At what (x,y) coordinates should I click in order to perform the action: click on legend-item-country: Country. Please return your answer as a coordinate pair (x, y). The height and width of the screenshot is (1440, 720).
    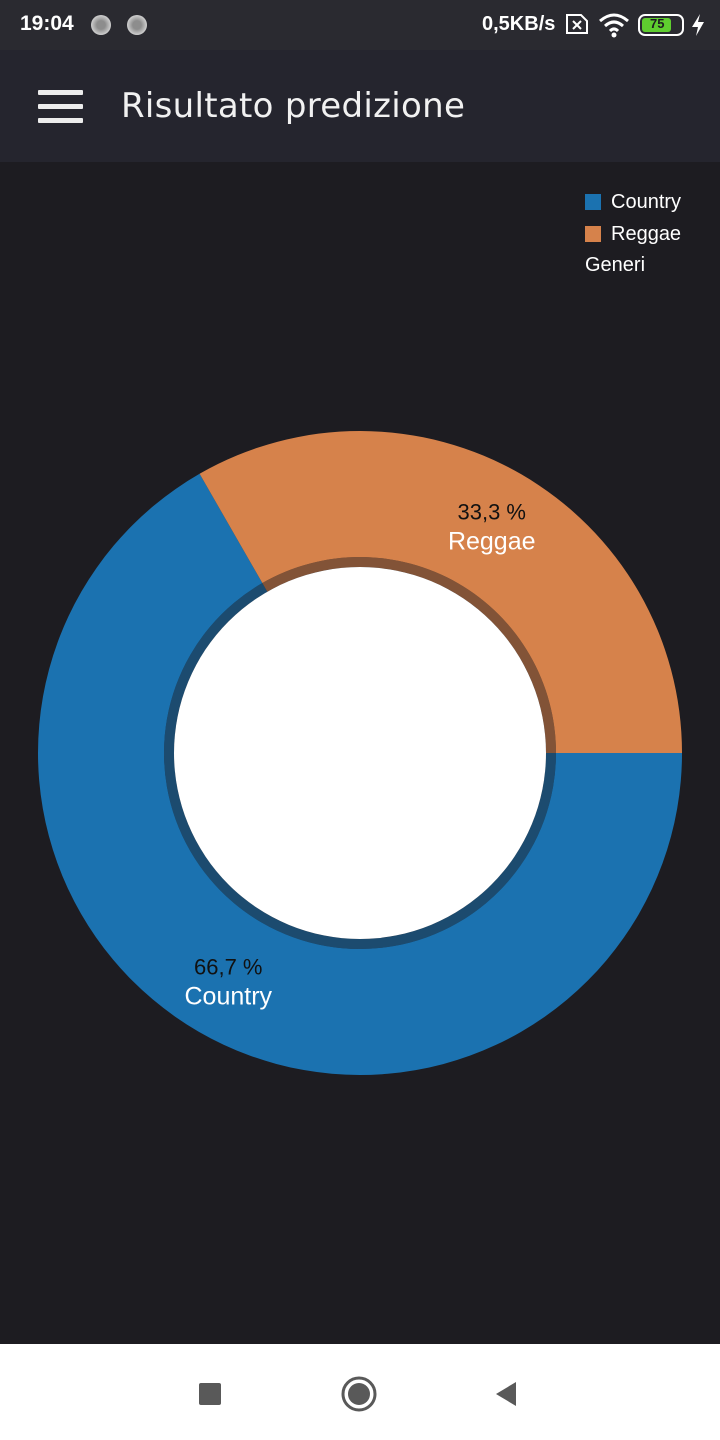
    Looking at the image, I should click on (633, 202).